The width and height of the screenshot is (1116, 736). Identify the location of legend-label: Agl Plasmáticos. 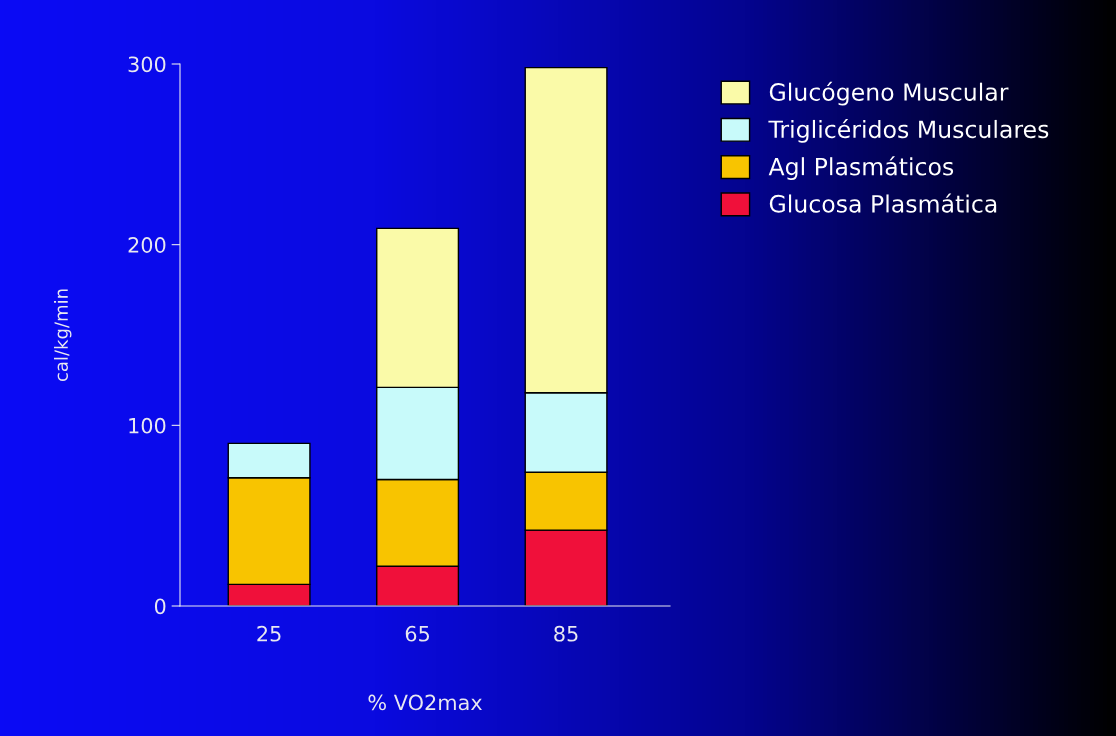
(861, 168).